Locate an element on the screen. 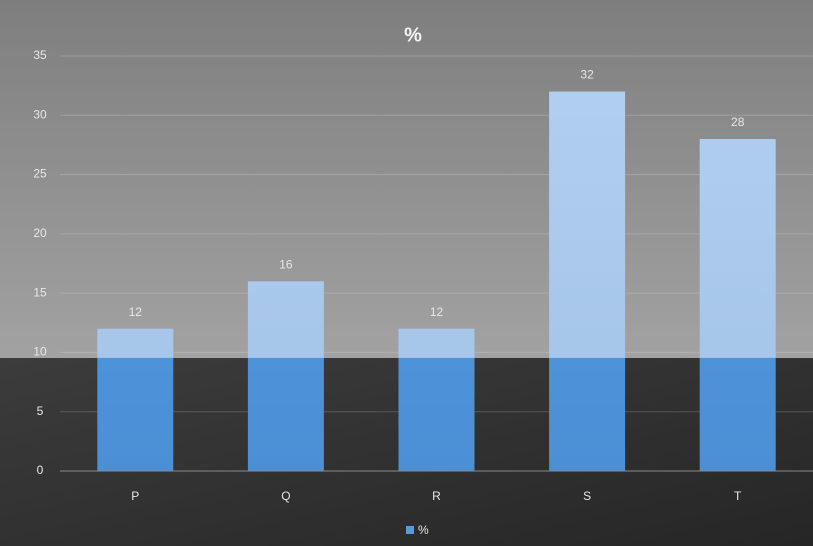 This screenshot has width=813, height=546. y-tick-label: 35 is located at coordinates (40, 55).